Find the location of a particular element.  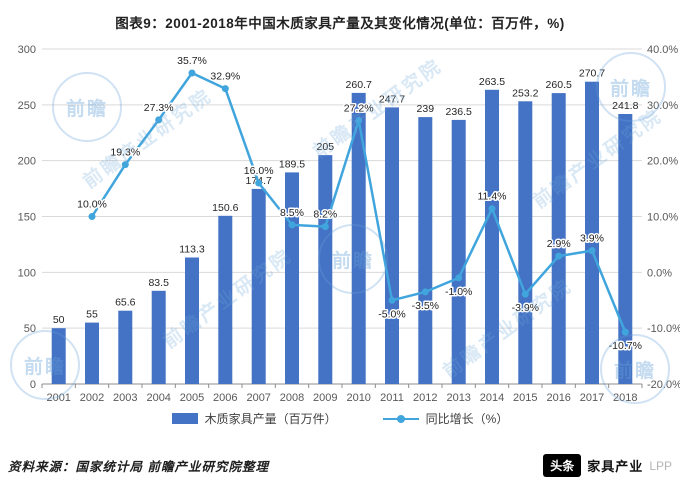

bar-2018 is located at coordinates (625, 249).